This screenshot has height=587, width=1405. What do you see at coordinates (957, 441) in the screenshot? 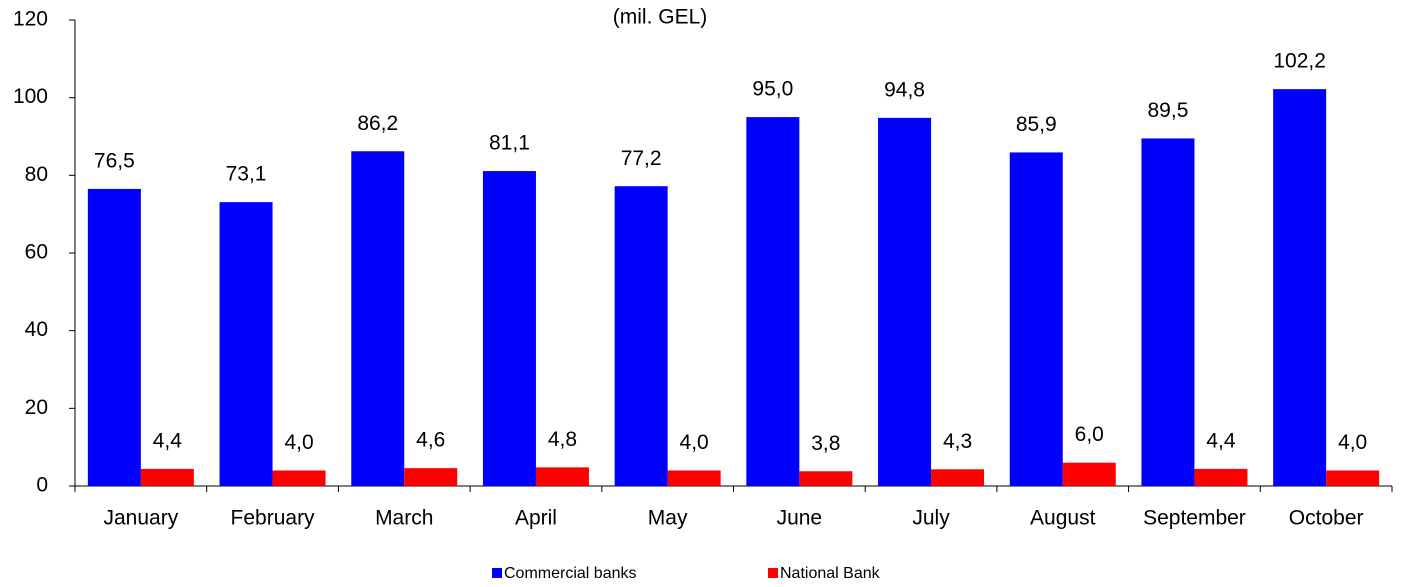
I see `value-label: 4,3` at bounding box center [957, 441].